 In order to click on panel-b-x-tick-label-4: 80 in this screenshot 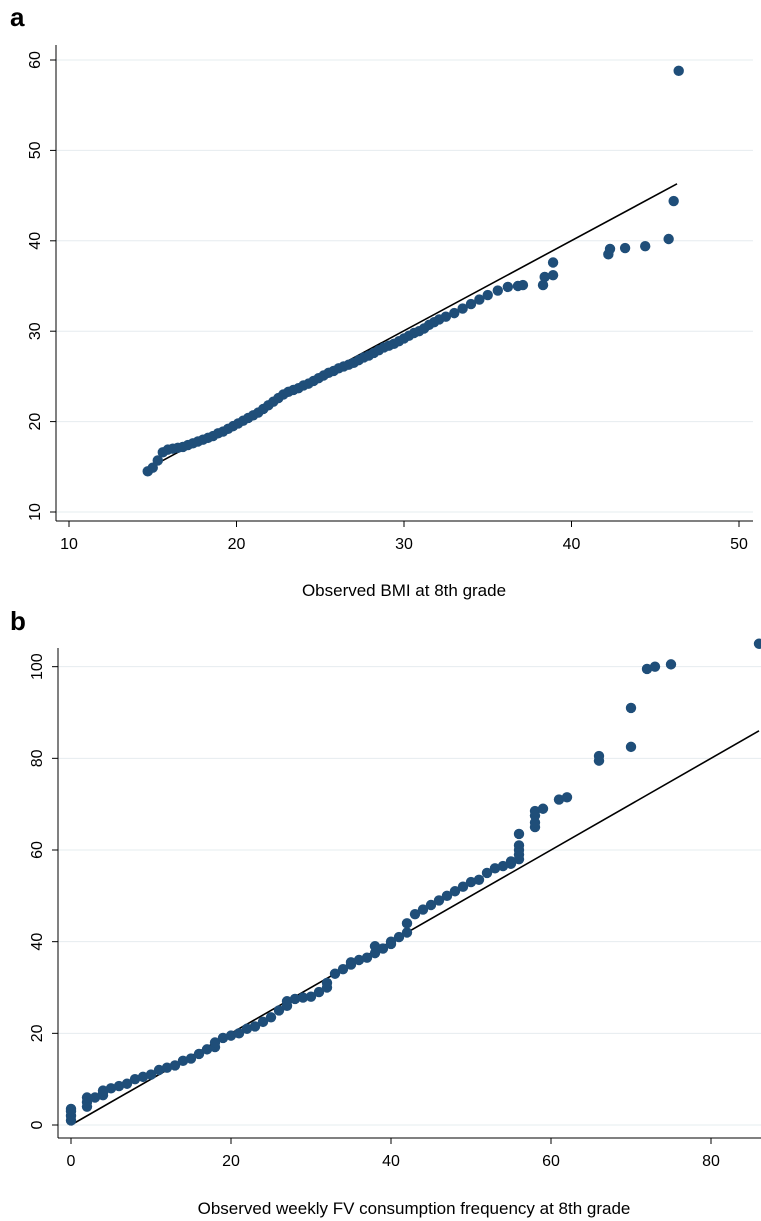, I will do `click(711, 1161)`.